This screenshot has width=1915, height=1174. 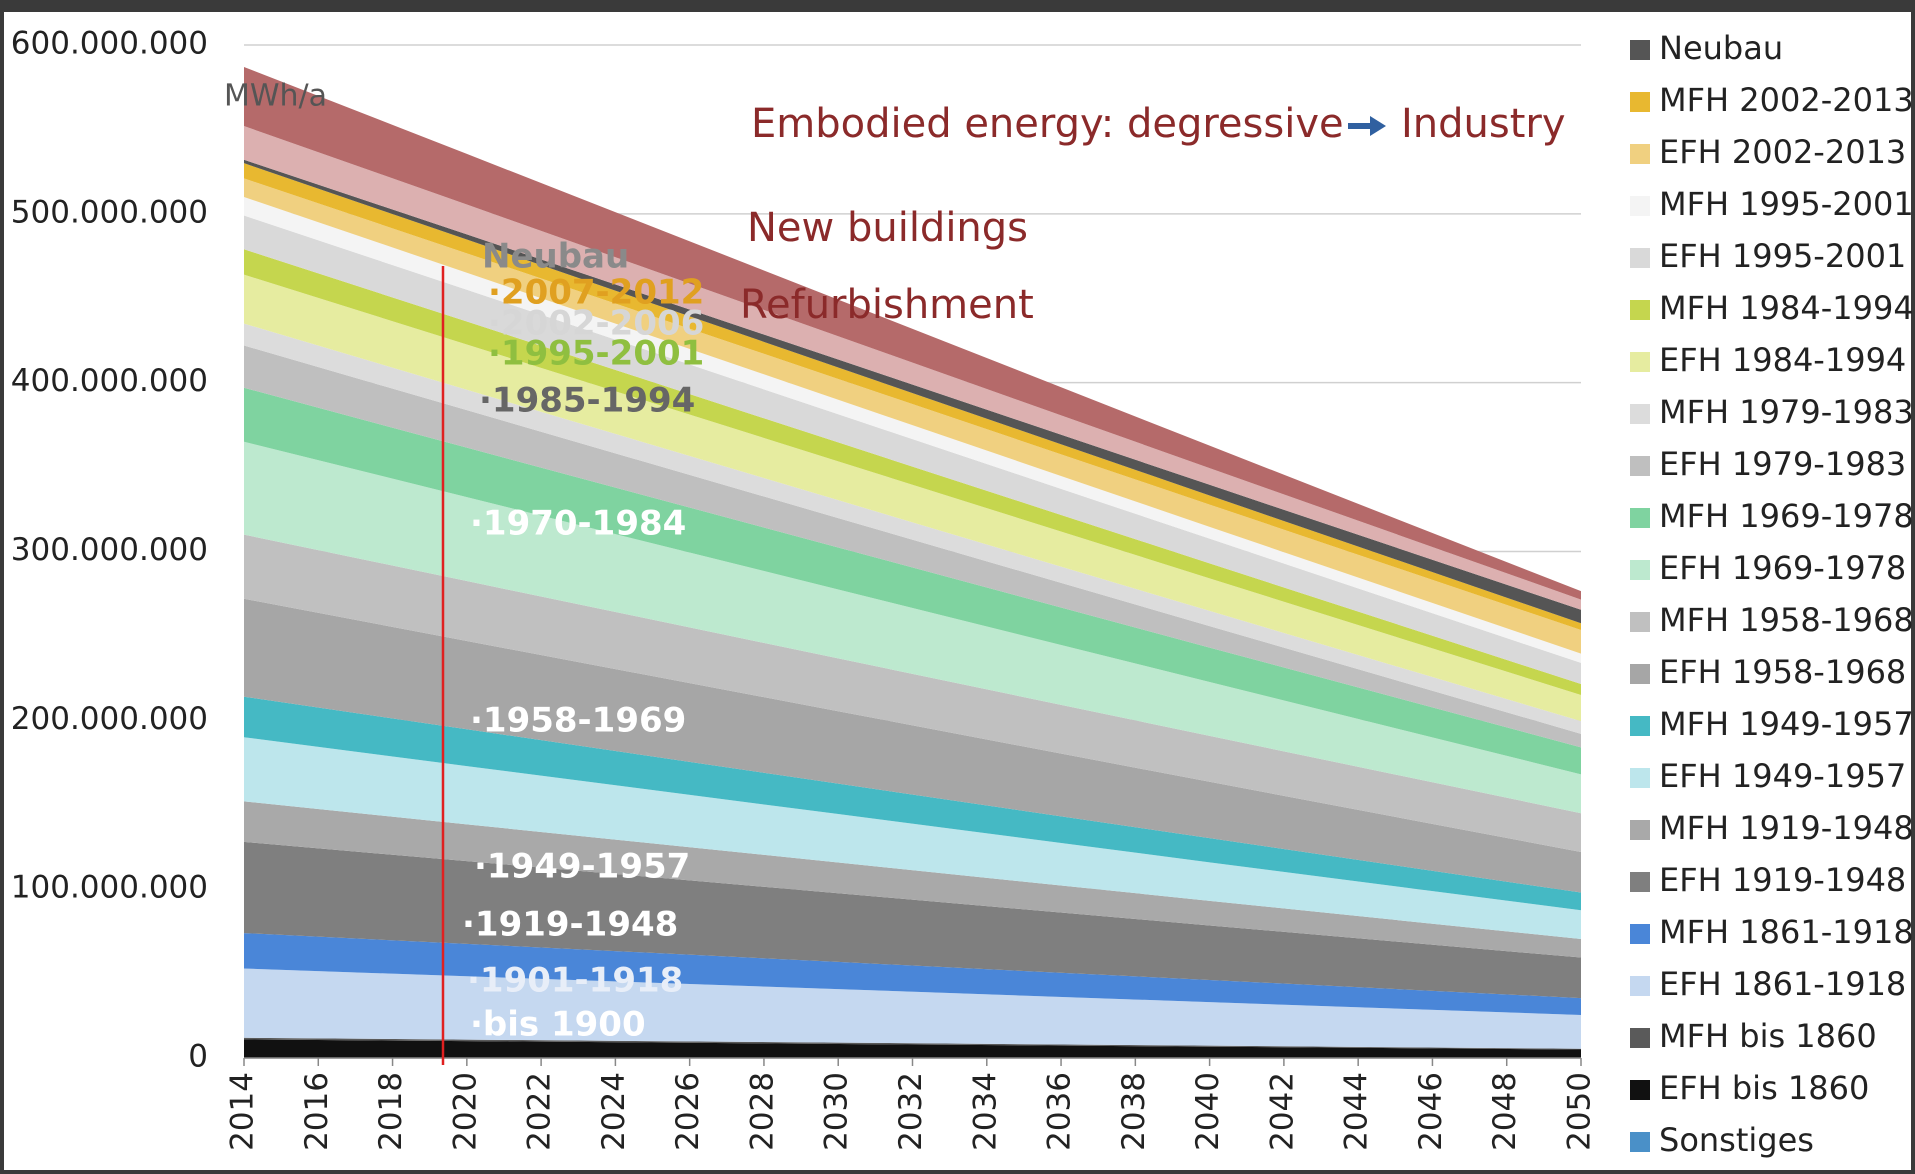 I want to click on x-tick-label: 2034, so click(x=985, y=1111).